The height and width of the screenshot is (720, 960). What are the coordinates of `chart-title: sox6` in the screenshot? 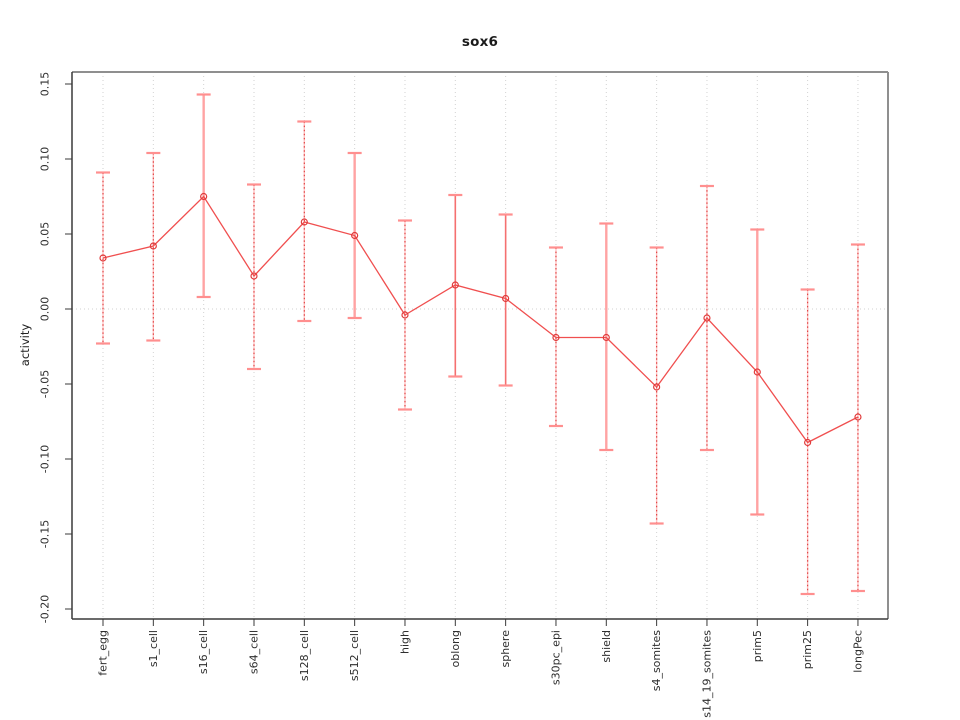 It's located at (480, 42).